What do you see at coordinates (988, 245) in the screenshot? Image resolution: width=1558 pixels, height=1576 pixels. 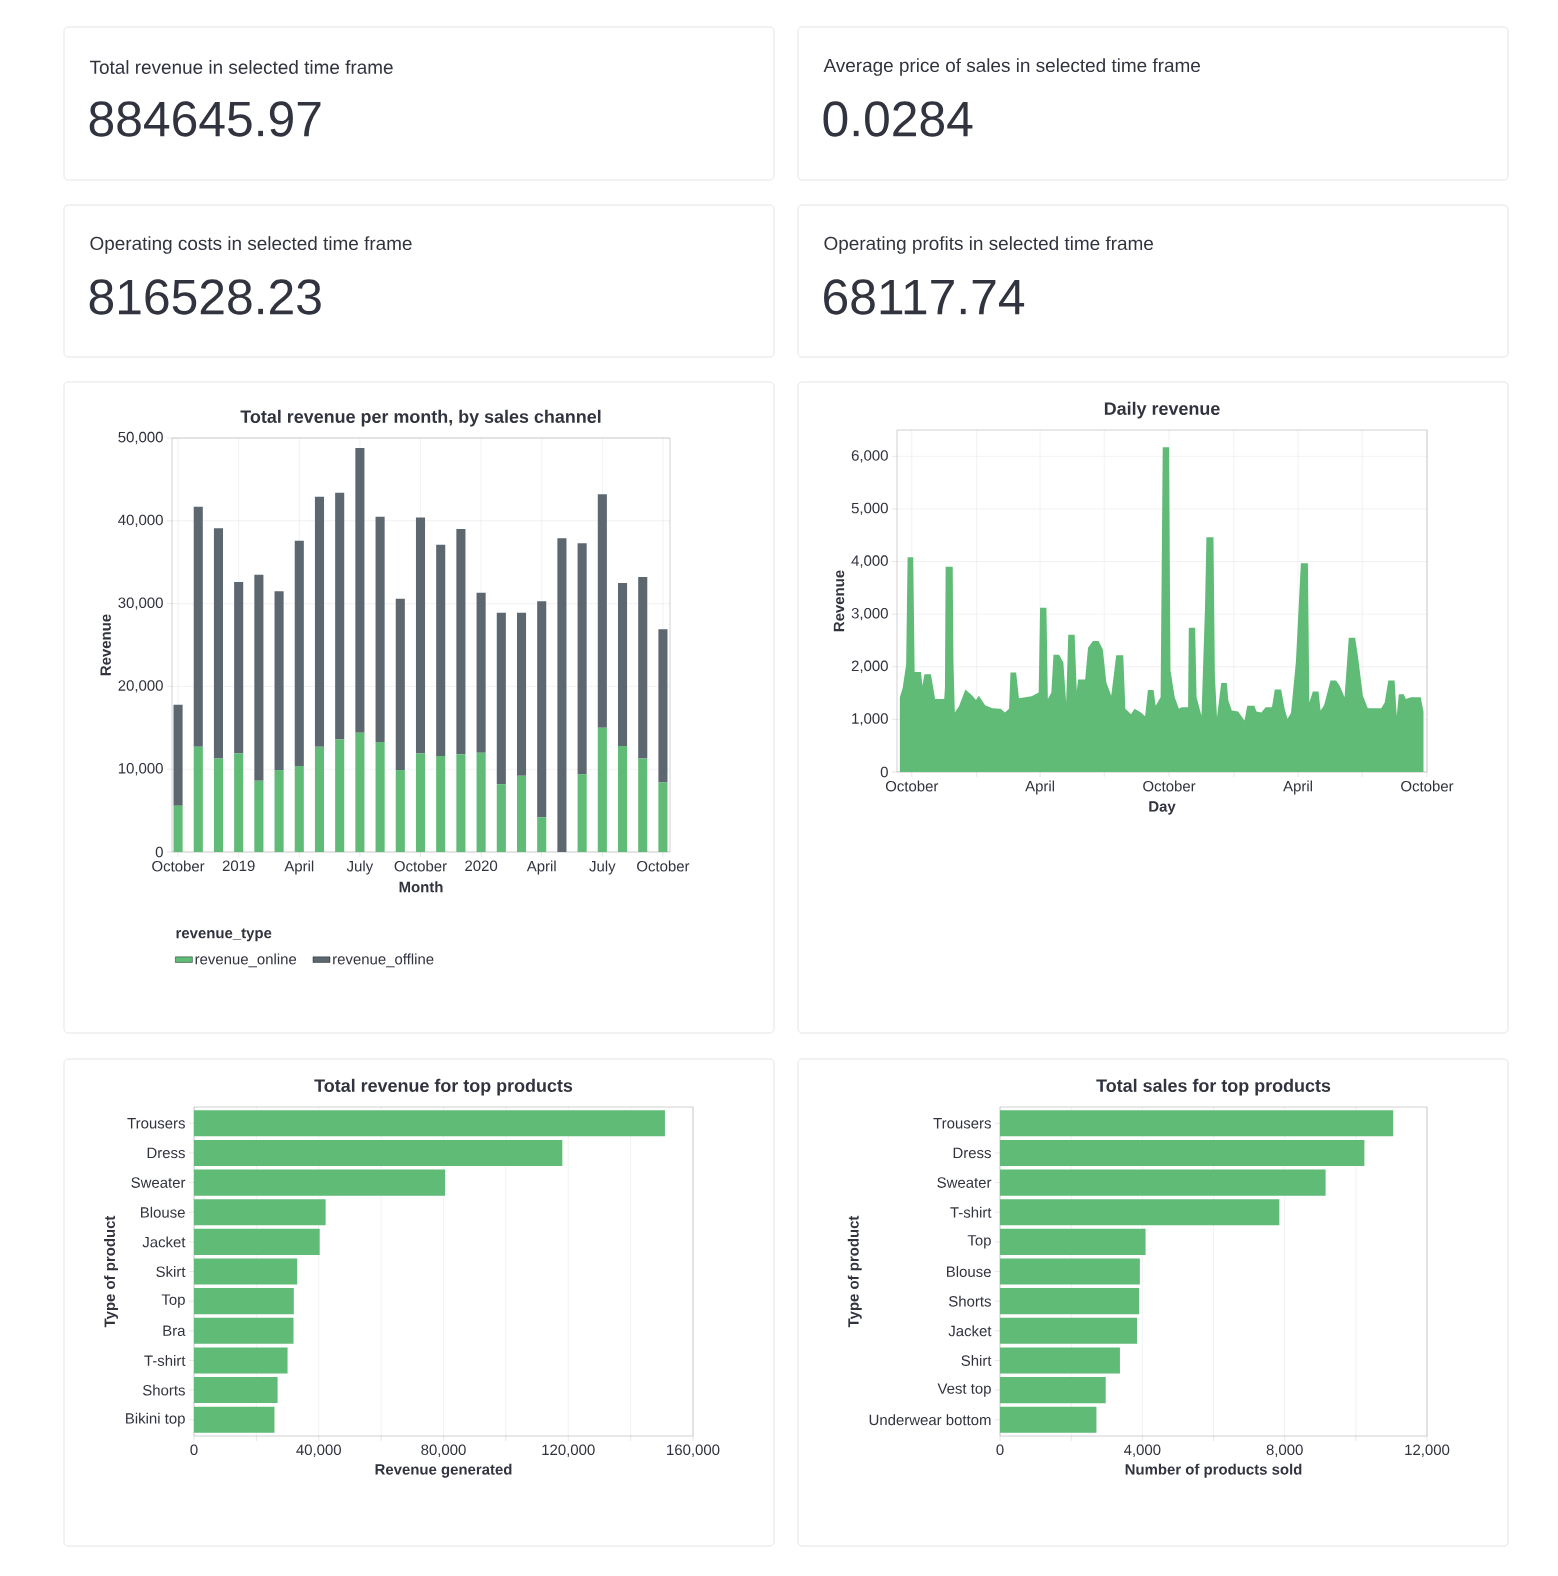 I see `text: Operating profits in selected time frame` at bounding box center [988, 245].